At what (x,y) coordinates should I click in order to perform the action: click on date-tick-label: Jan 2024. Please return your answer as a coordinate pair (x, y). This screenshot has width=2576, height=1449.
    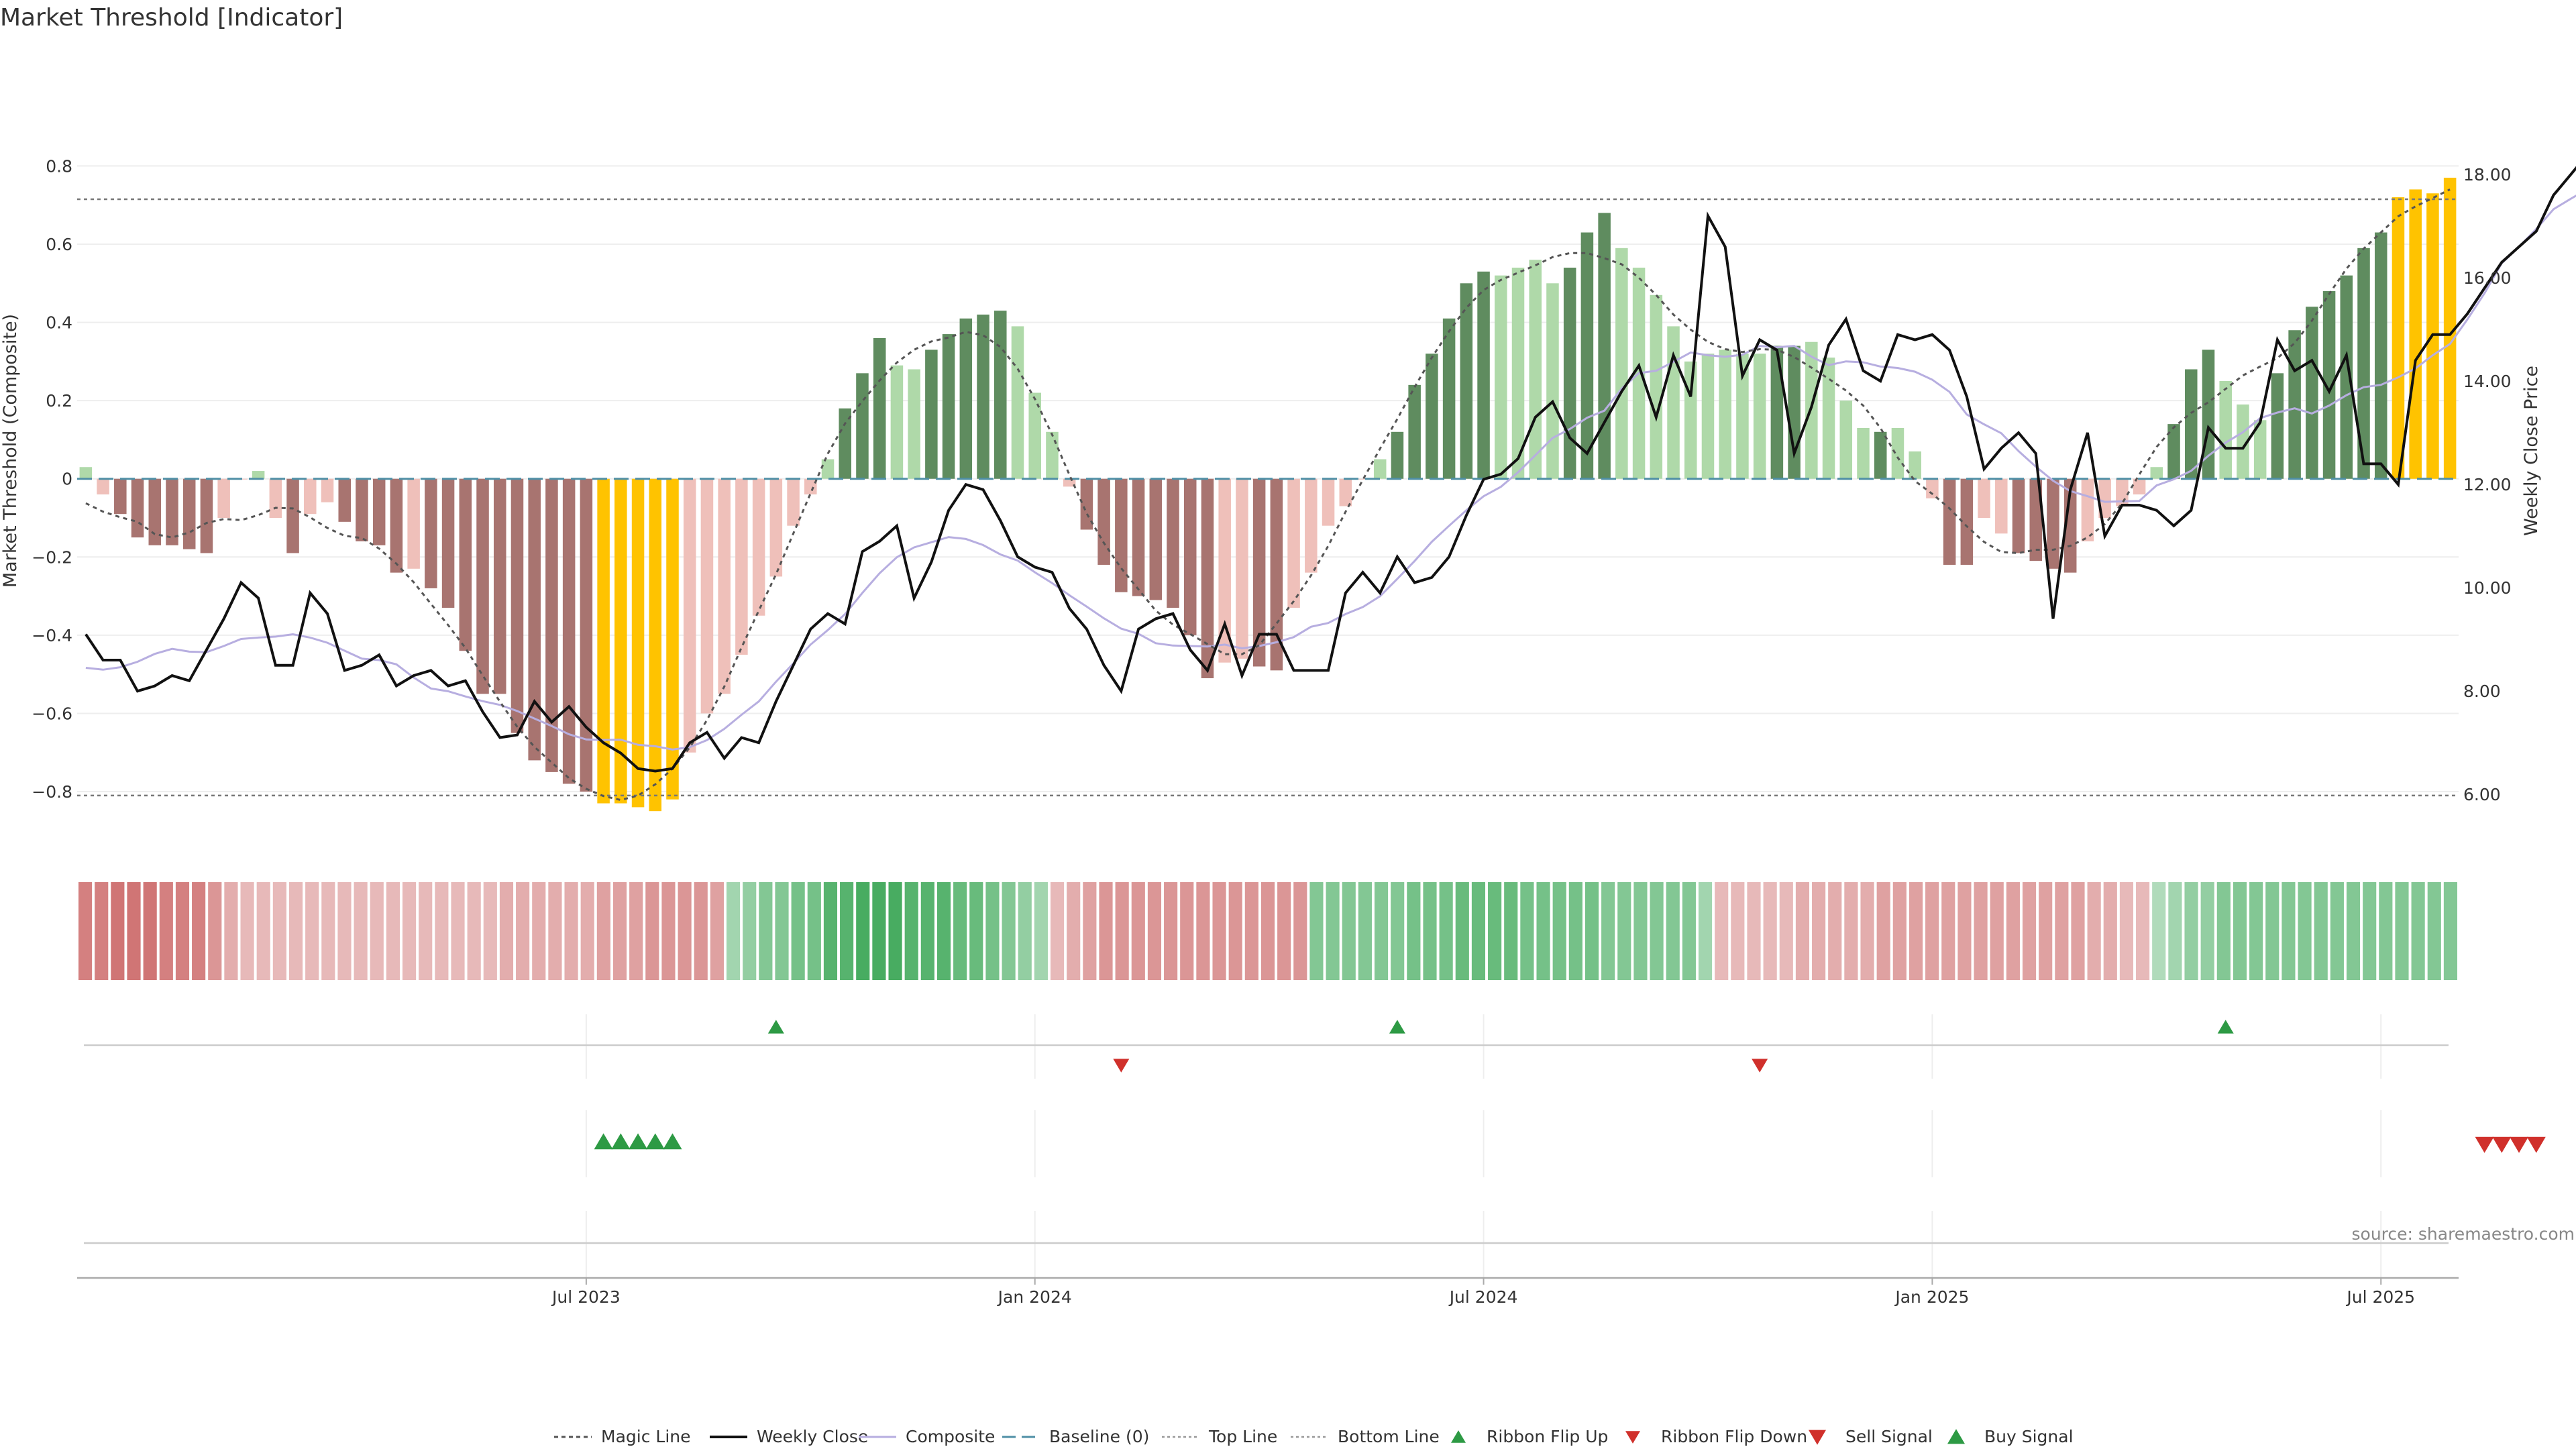
    Looking at the image, I should click on (1034, 1297).